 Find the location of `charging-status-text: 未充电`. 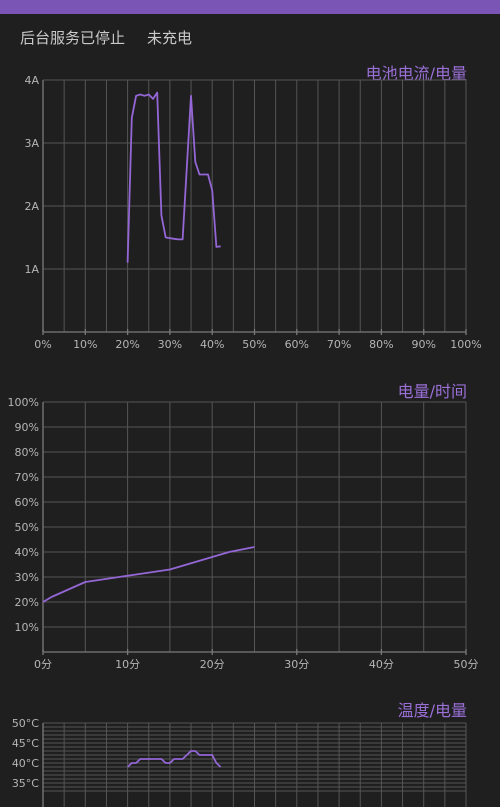

charging-status-text: 未充电 is located at coordinates (170, 38).